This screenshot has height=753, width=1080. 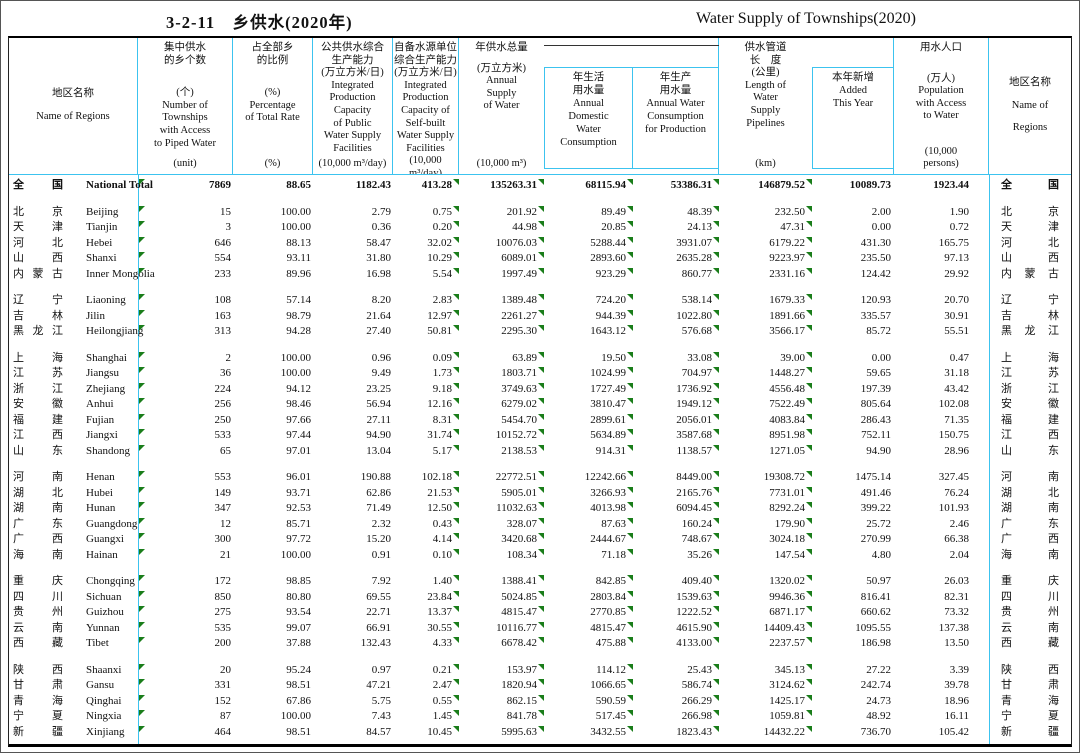 What do you see at coordinates (588, 494) in the screenshot?
I see `cell-domestic: 3266.93` at bounding box center [588, 494].